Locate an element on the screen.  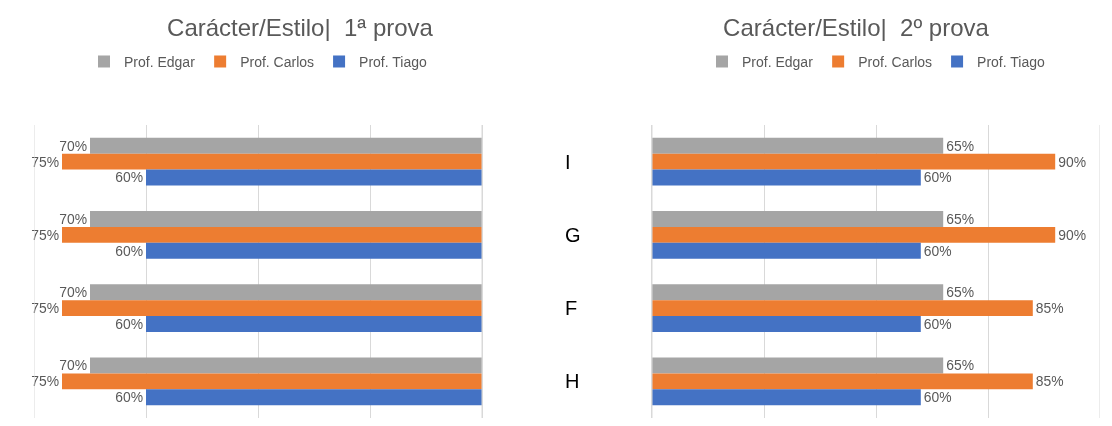
y-tick-label: I is located at coordinates (568, 161).